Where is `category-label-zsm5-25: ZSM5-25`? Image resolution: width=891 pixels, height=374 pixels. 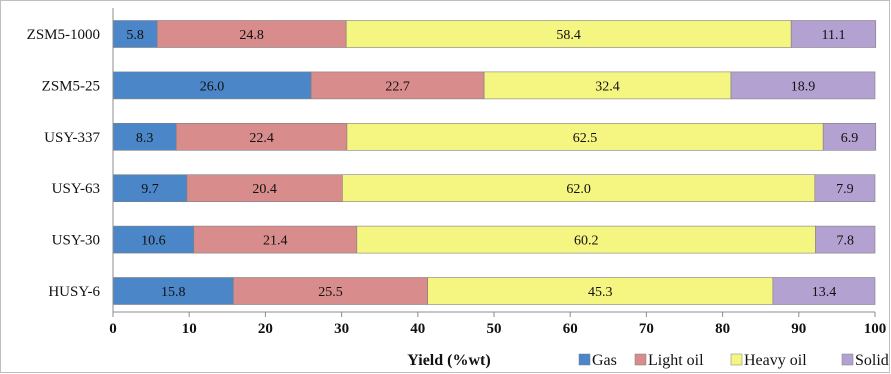 category-label-zsm5-25: ZSM5-25 is located at coordinates (71, 86).